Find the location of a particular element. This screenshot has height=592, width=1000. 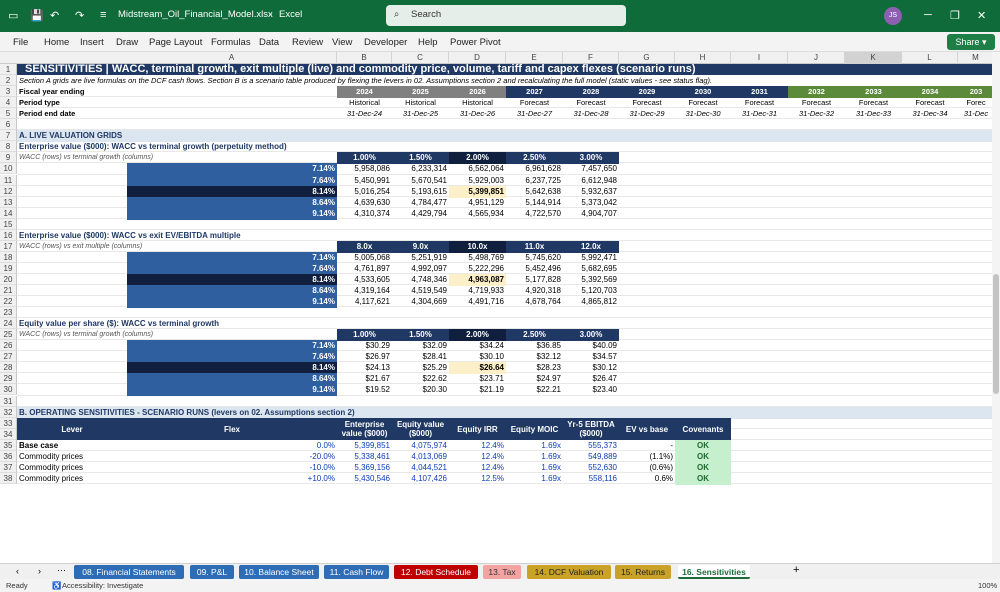

grid-cell: 4,719,933 is located at coordinates (486, 290).